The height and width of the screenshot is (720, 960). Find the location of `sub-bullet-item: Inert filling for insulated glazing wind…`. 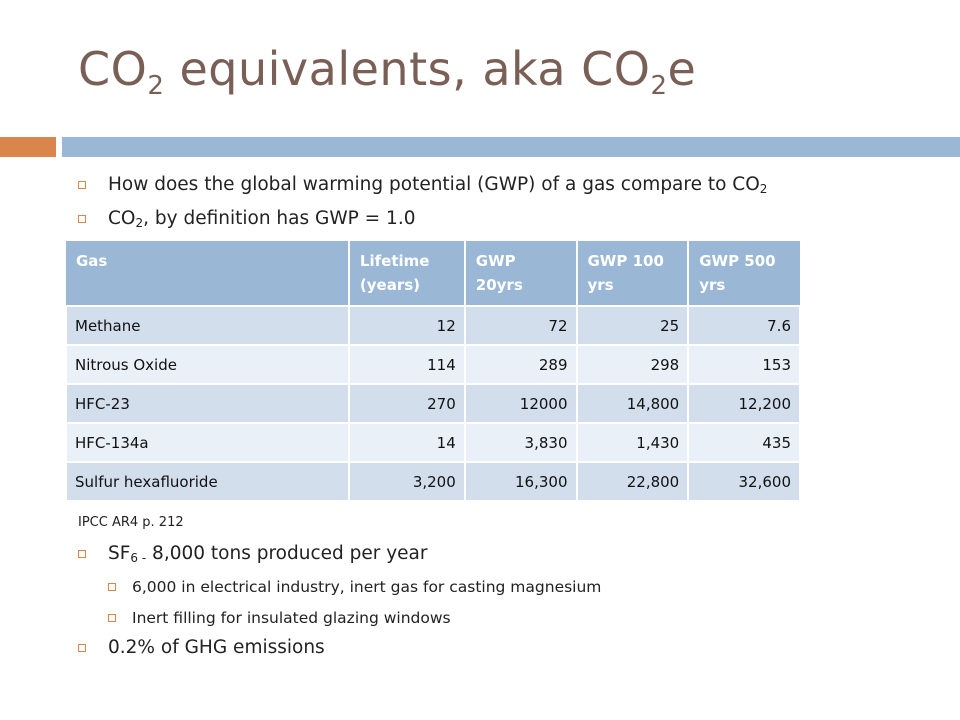

sub-bullet-item: Inert filling for insulated glazing wind… is located at coordinates (508, 618).